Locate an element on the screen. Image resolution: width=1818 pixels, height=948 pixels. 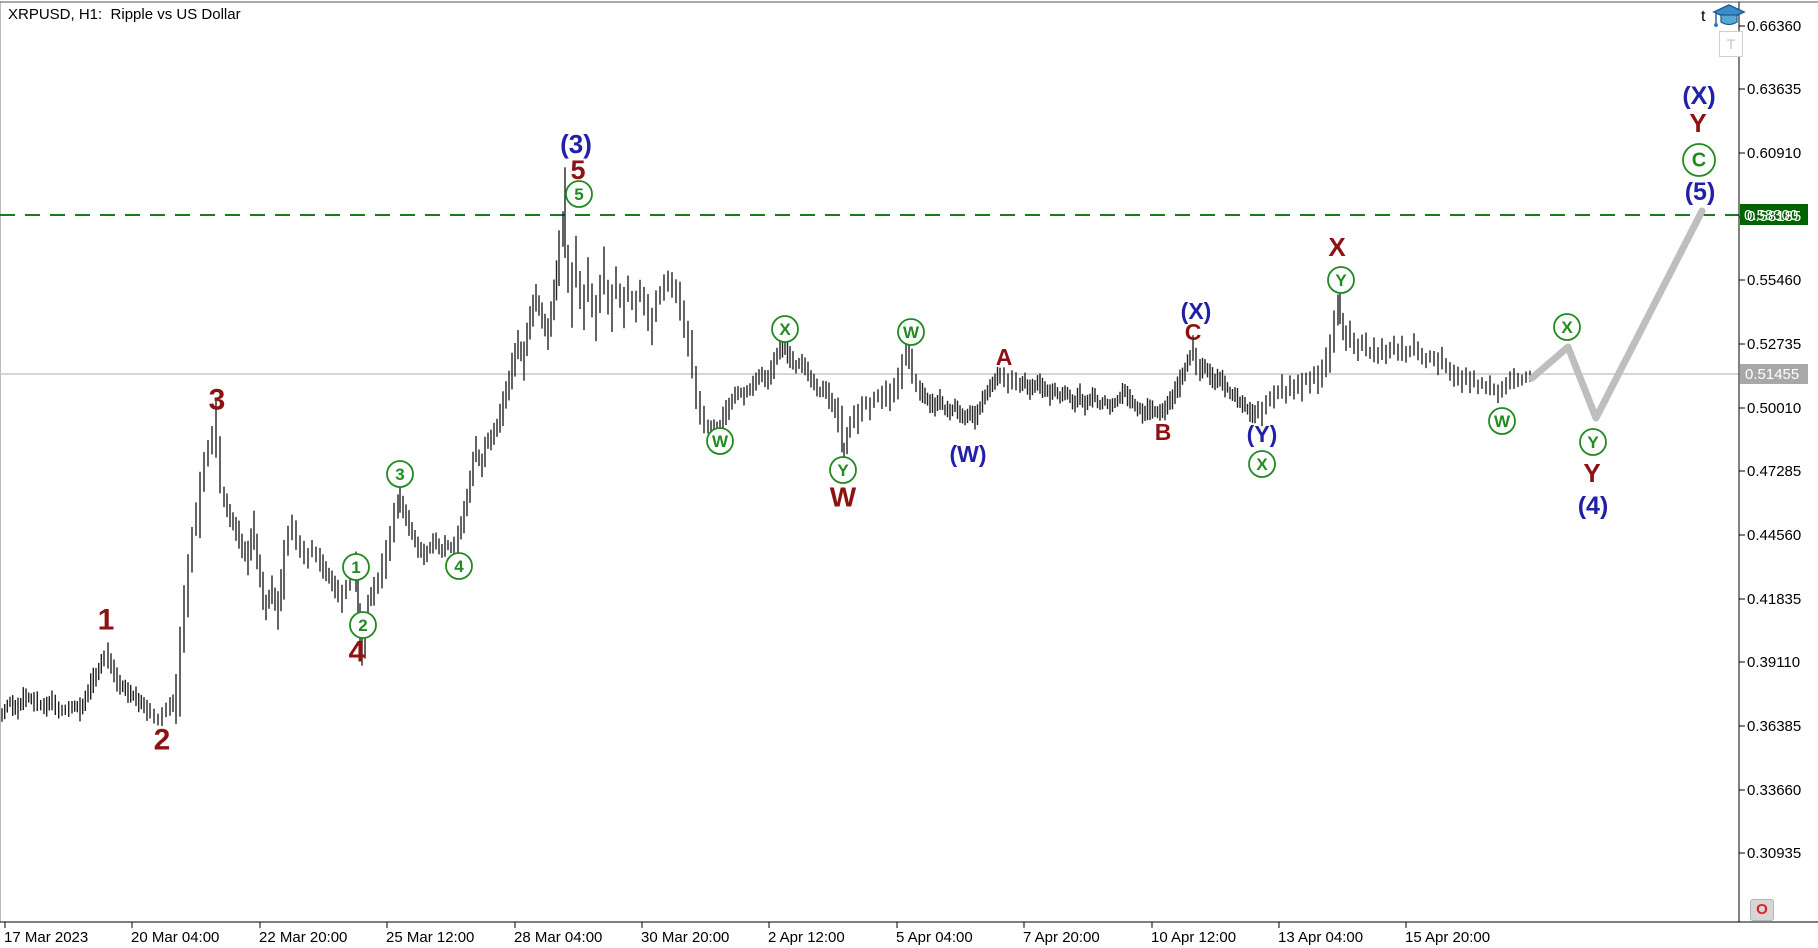
target-price-value: 0.58300 is located at coordinates (1771, 215).